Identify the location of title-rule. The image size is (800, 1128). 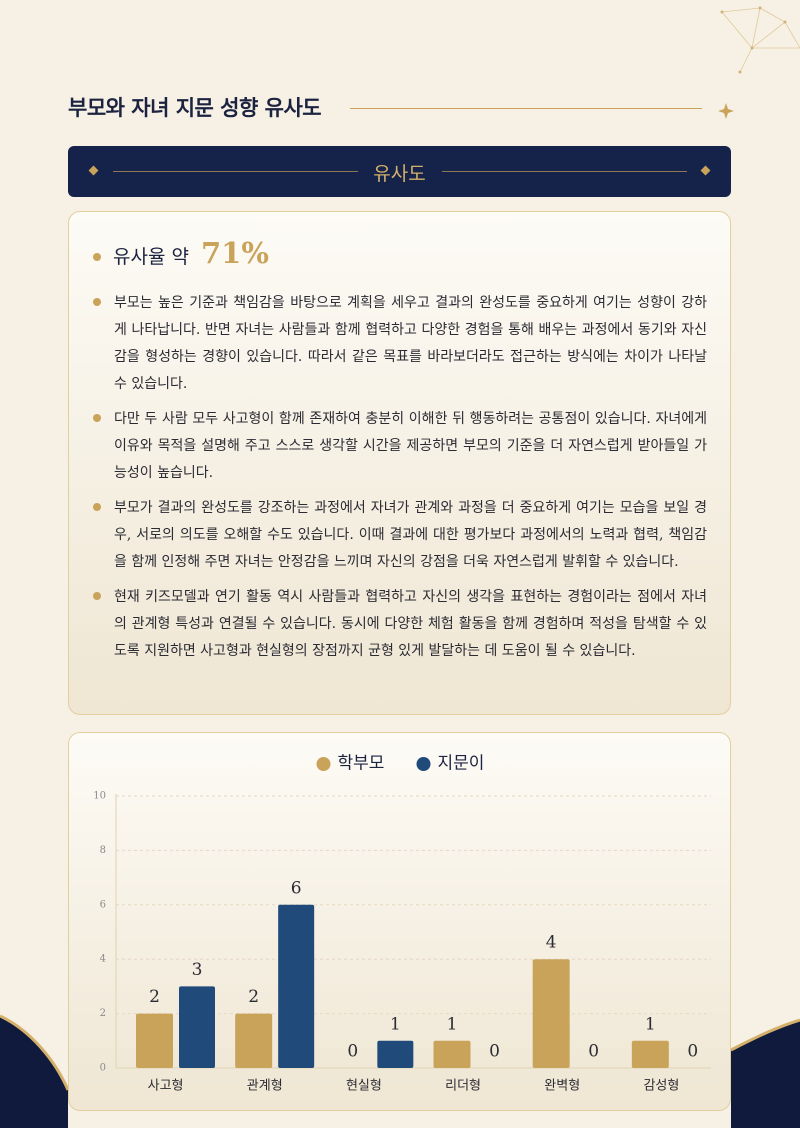
(526, 108).